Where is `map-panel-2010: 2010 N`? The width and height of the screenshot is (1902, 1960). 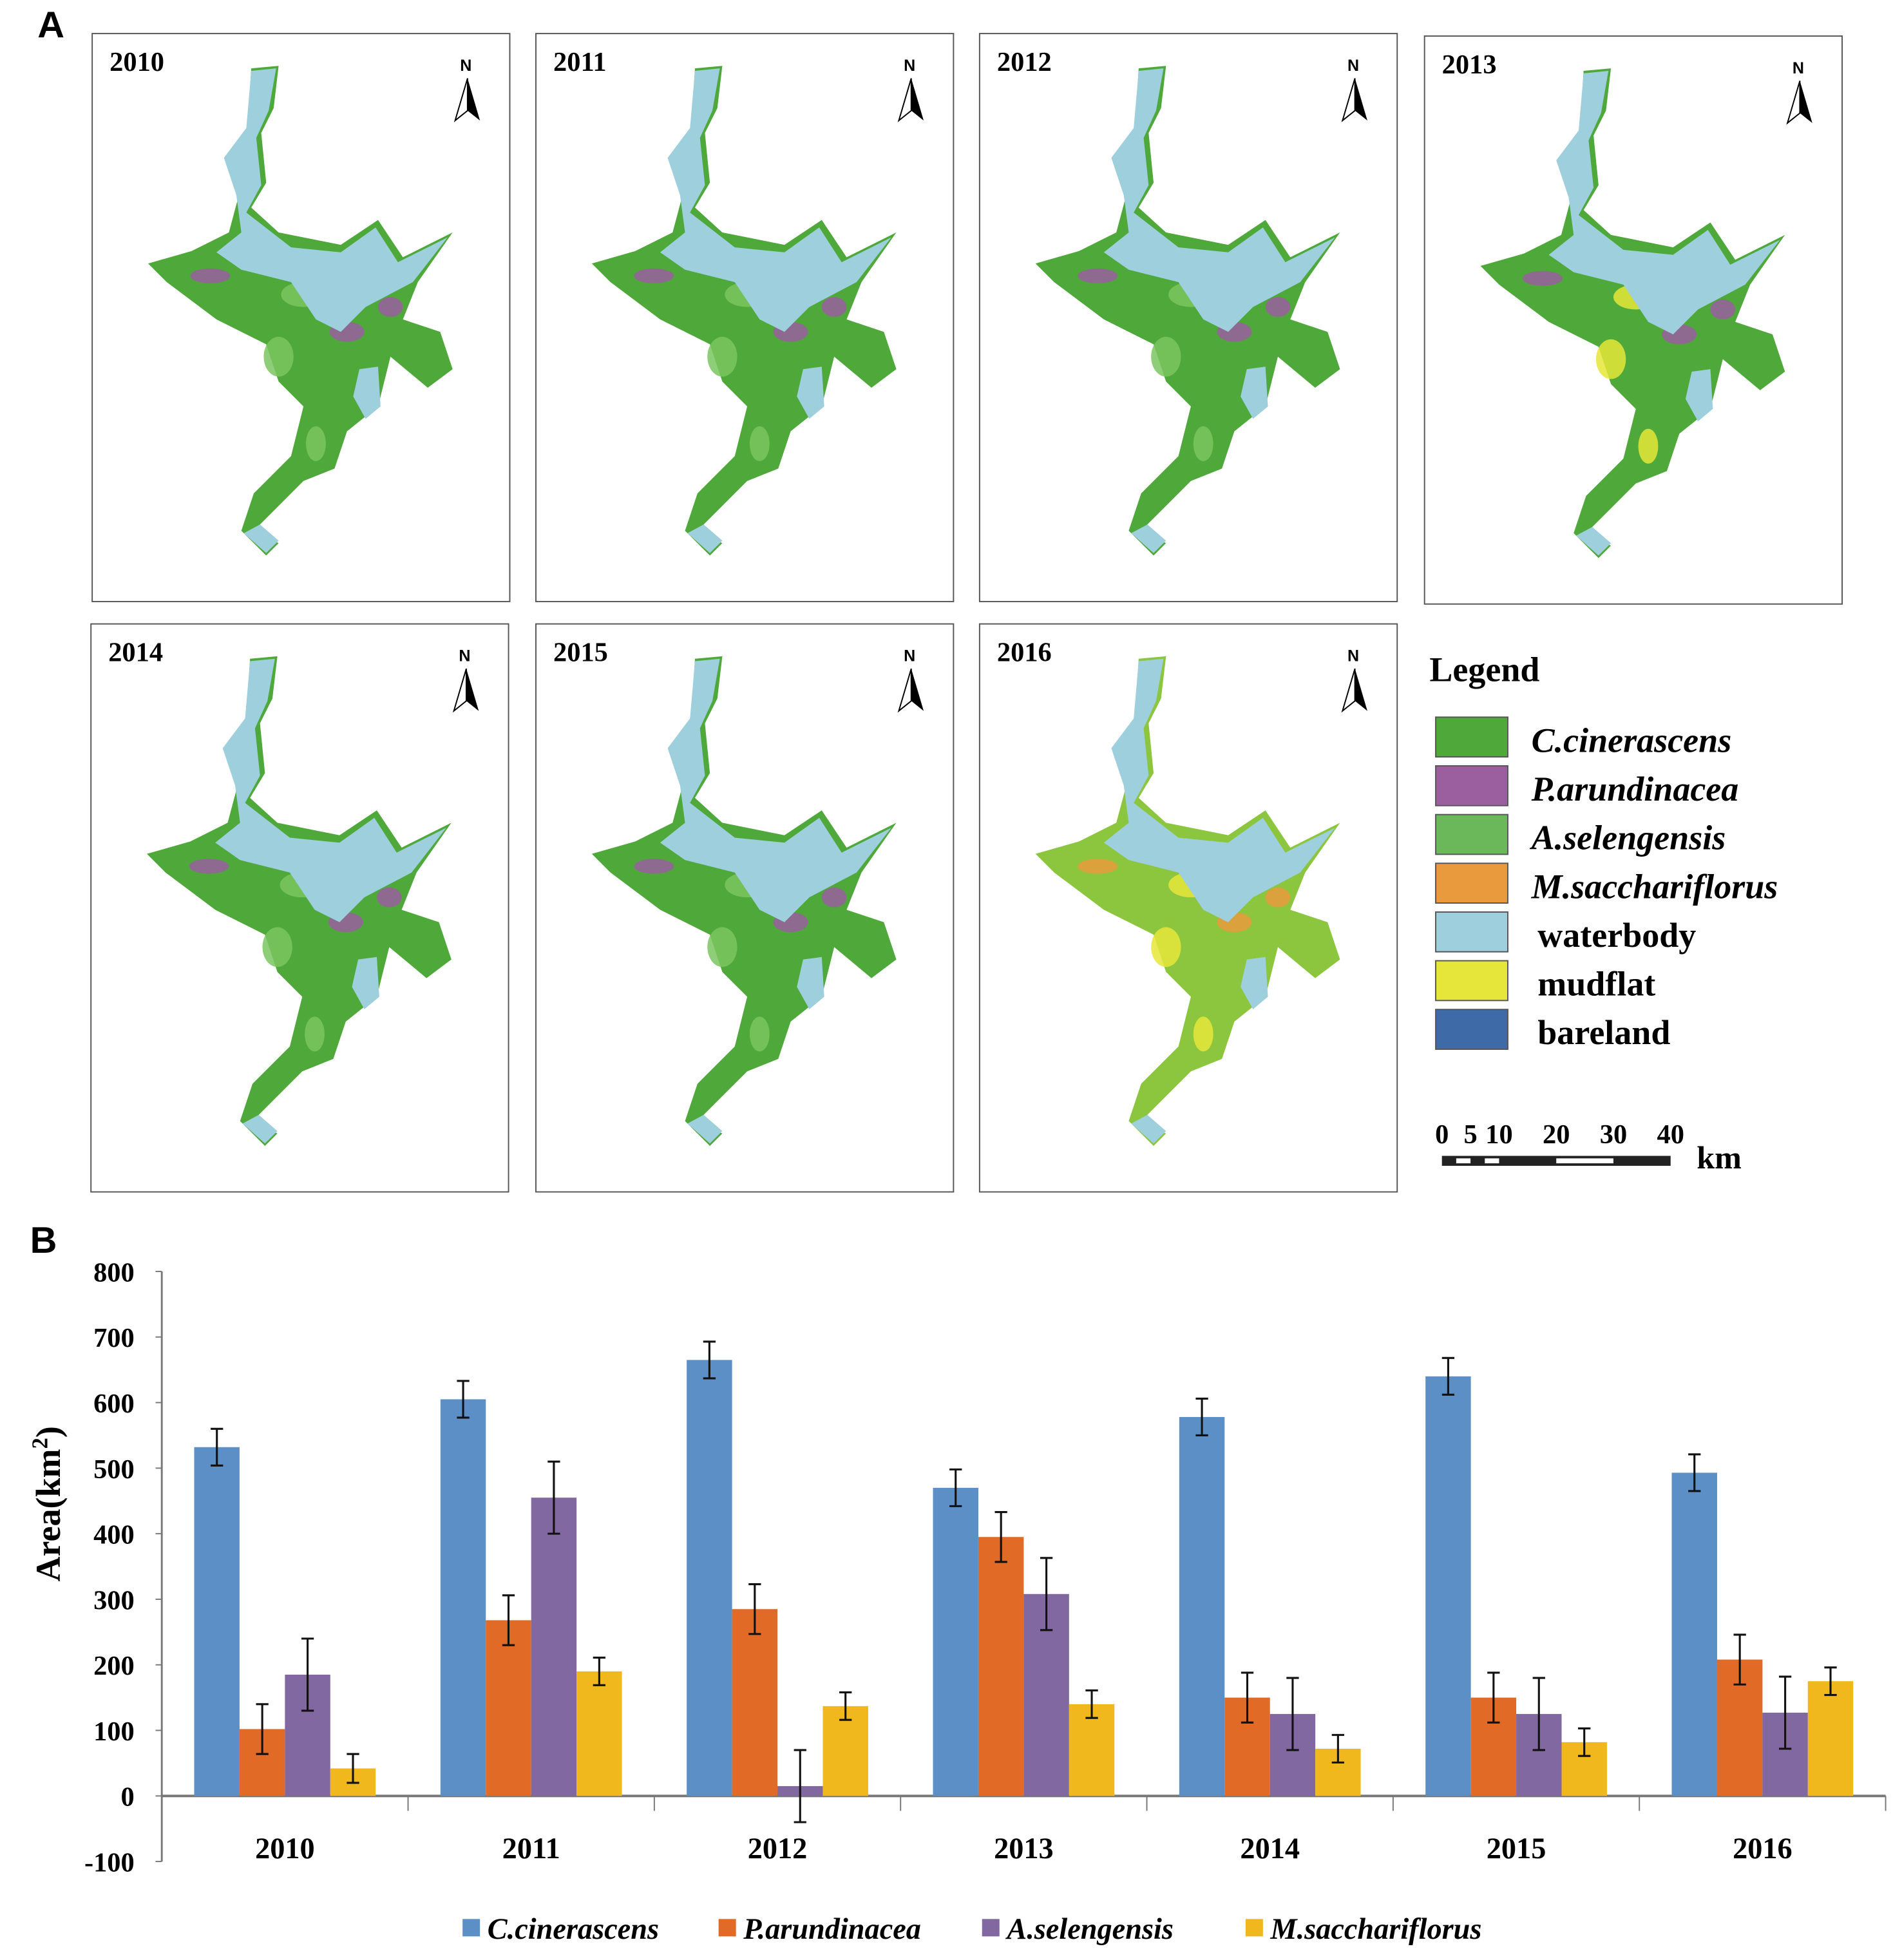
map-panel-2010: 2010 N is located at coordinates (301, 317).